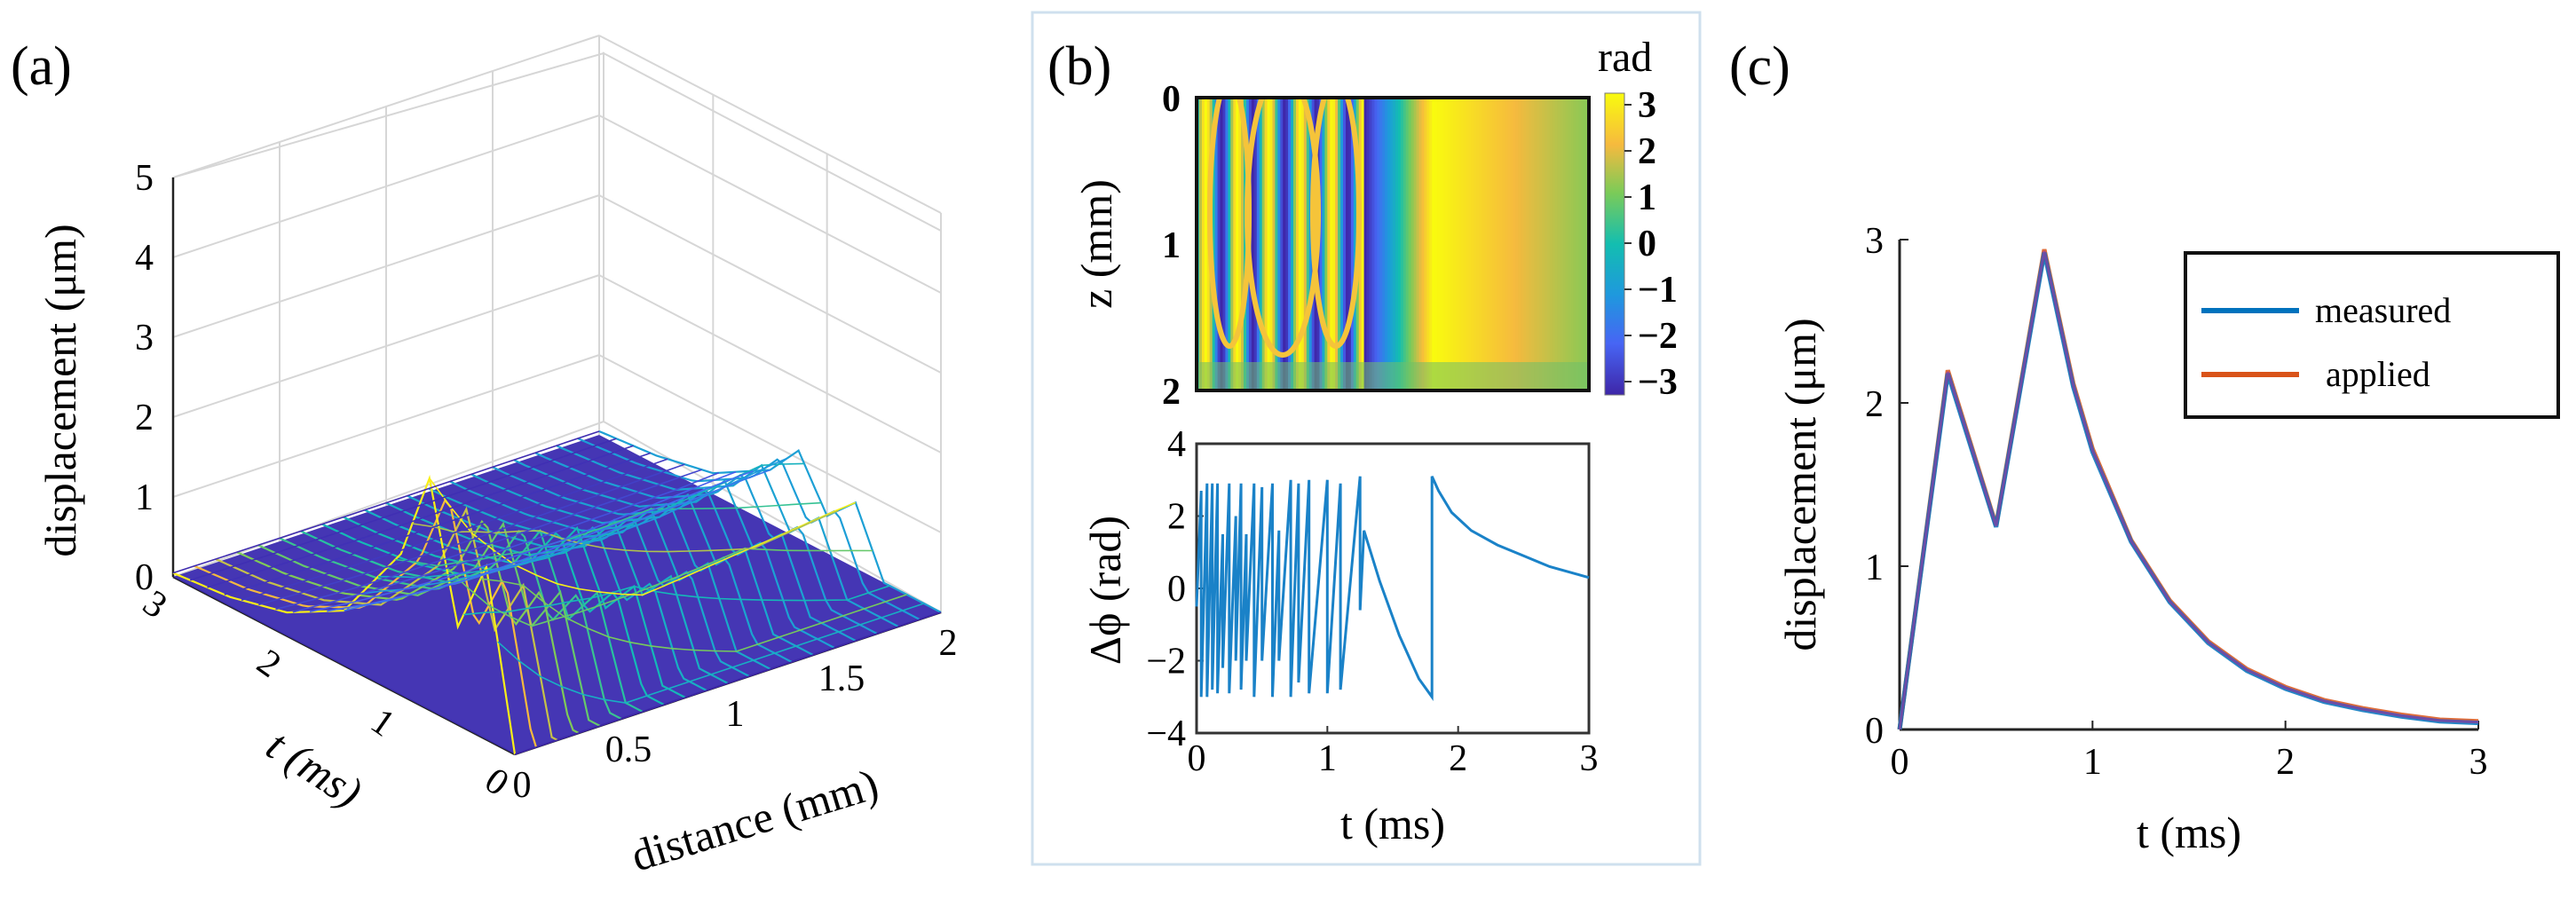 The width and height of the screenshot is (2576, 899). What do you see at coordinates (1166, 662) in the screenshot?
I see `phase-y-tick-label: −2` at bounding box center [1166, 662].